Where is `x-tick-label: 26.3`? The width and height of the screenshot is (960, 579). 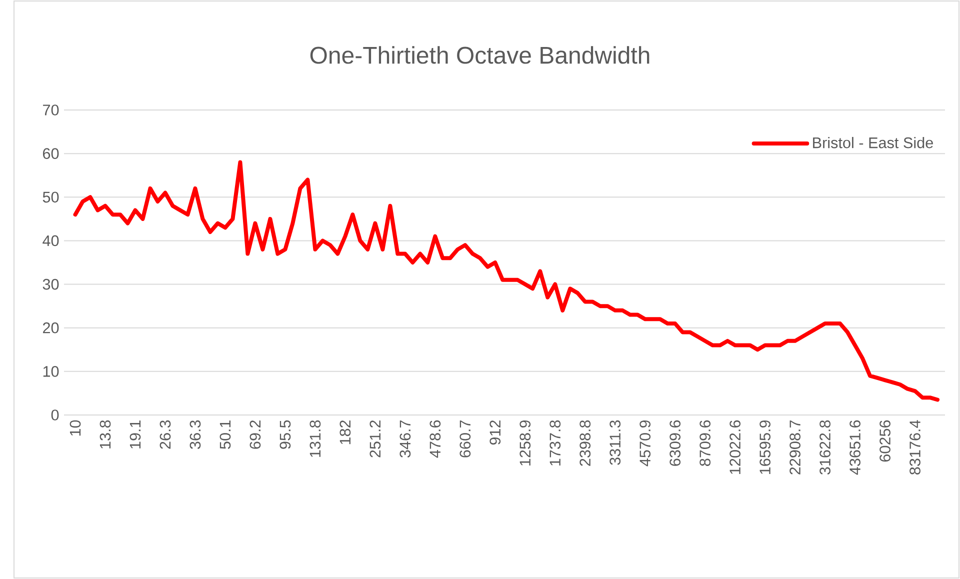 x-tick-label: 26.3 is located at coordinates (165, 434).